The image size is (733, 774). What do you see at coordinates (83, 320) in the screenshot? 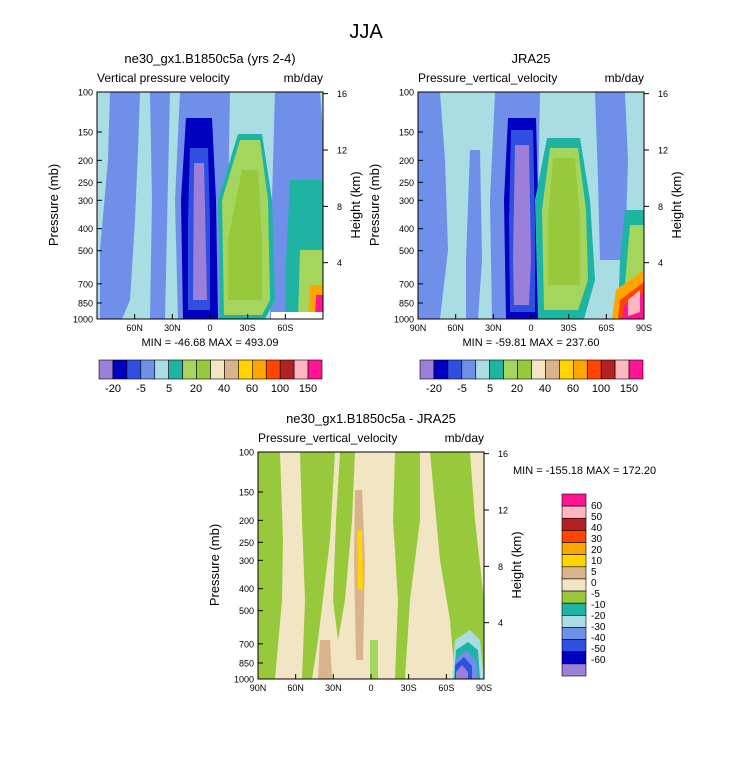
I see `y-tick-label: 1000` at bounding box center [83, 320].